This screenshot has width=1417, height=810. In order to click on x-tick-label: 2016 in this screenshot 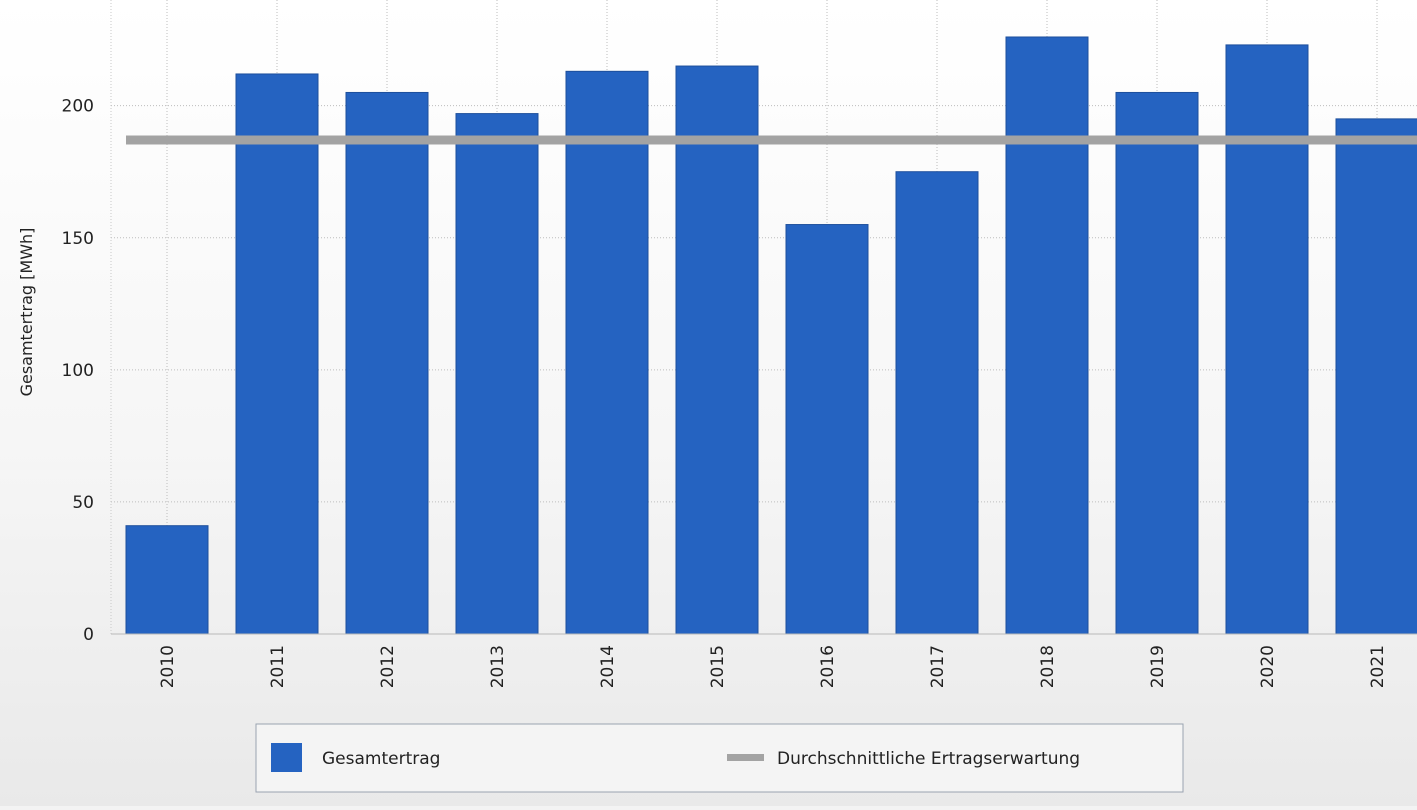, I will do `click(828, 666)`.